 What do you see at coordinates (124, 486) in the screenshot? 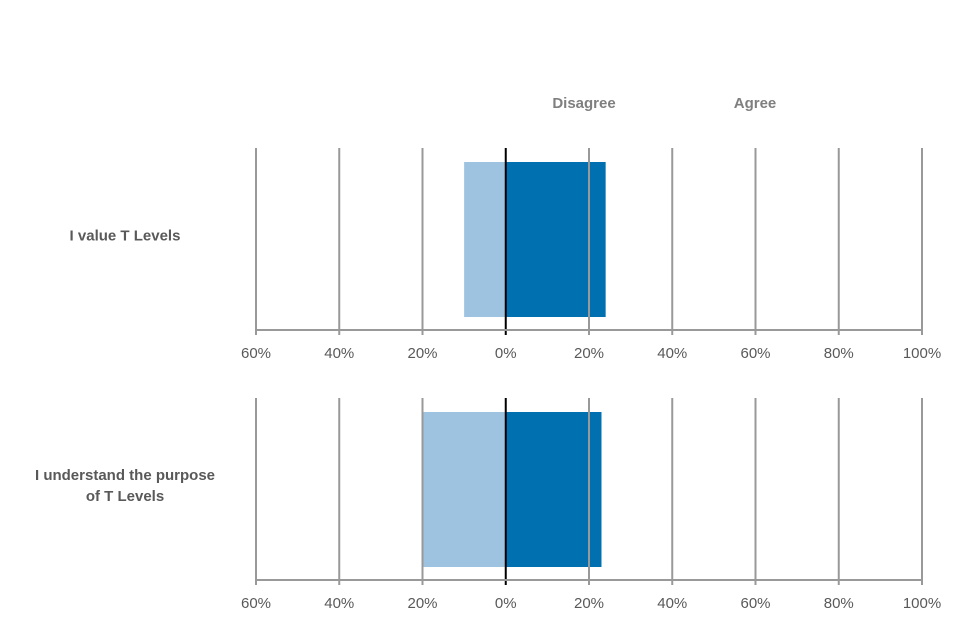
I see `category-label: I understand the purpose of T Levels` at bounding box center [124, 486].